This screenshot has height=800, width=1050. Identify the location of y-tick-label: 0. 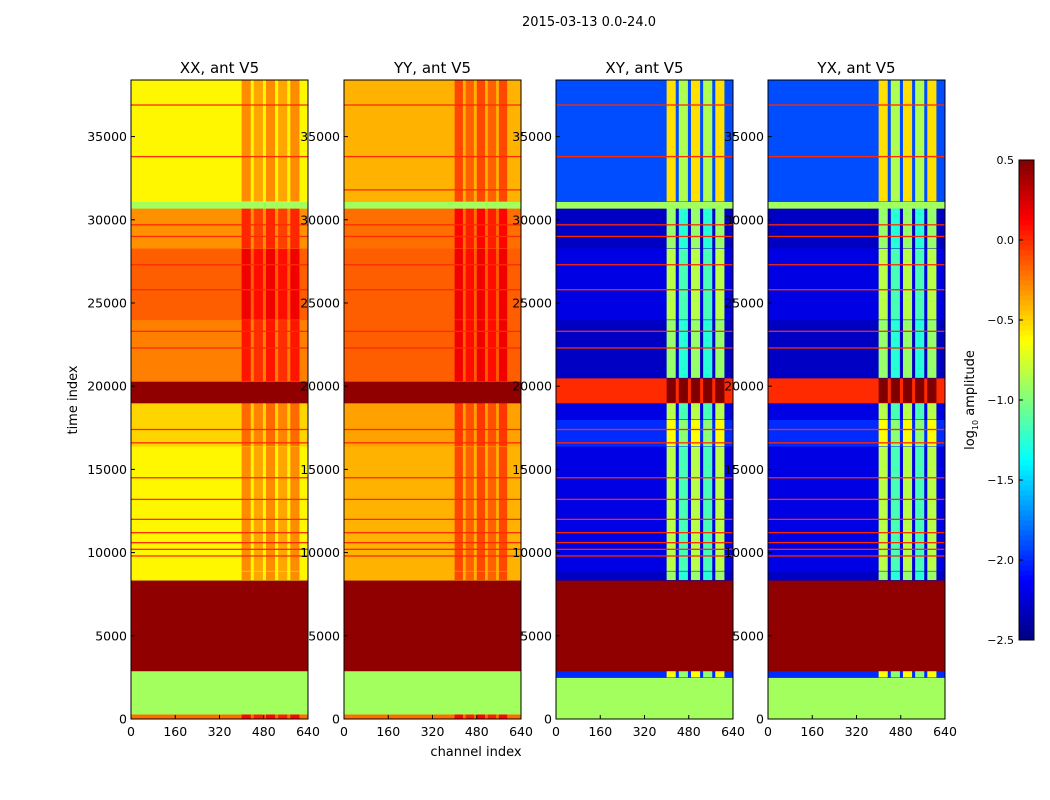
(336, 719).